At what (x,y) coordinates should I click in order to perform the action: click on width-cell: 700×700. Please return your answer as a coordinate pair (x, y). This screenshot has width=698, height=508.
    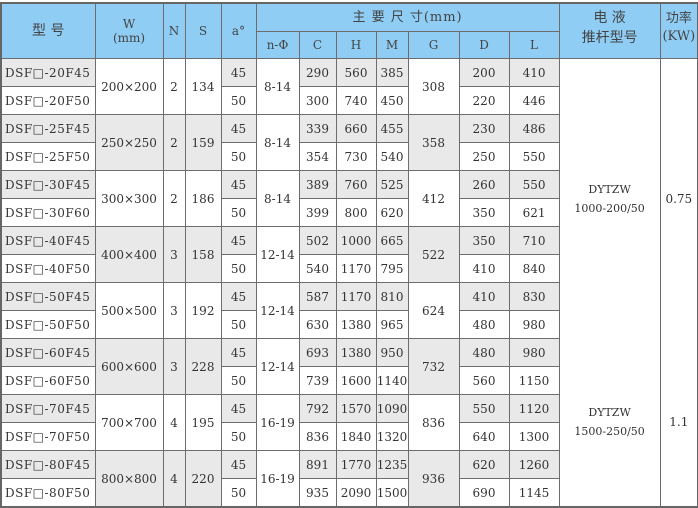
    Looking at the image, I should click on (129, 422).